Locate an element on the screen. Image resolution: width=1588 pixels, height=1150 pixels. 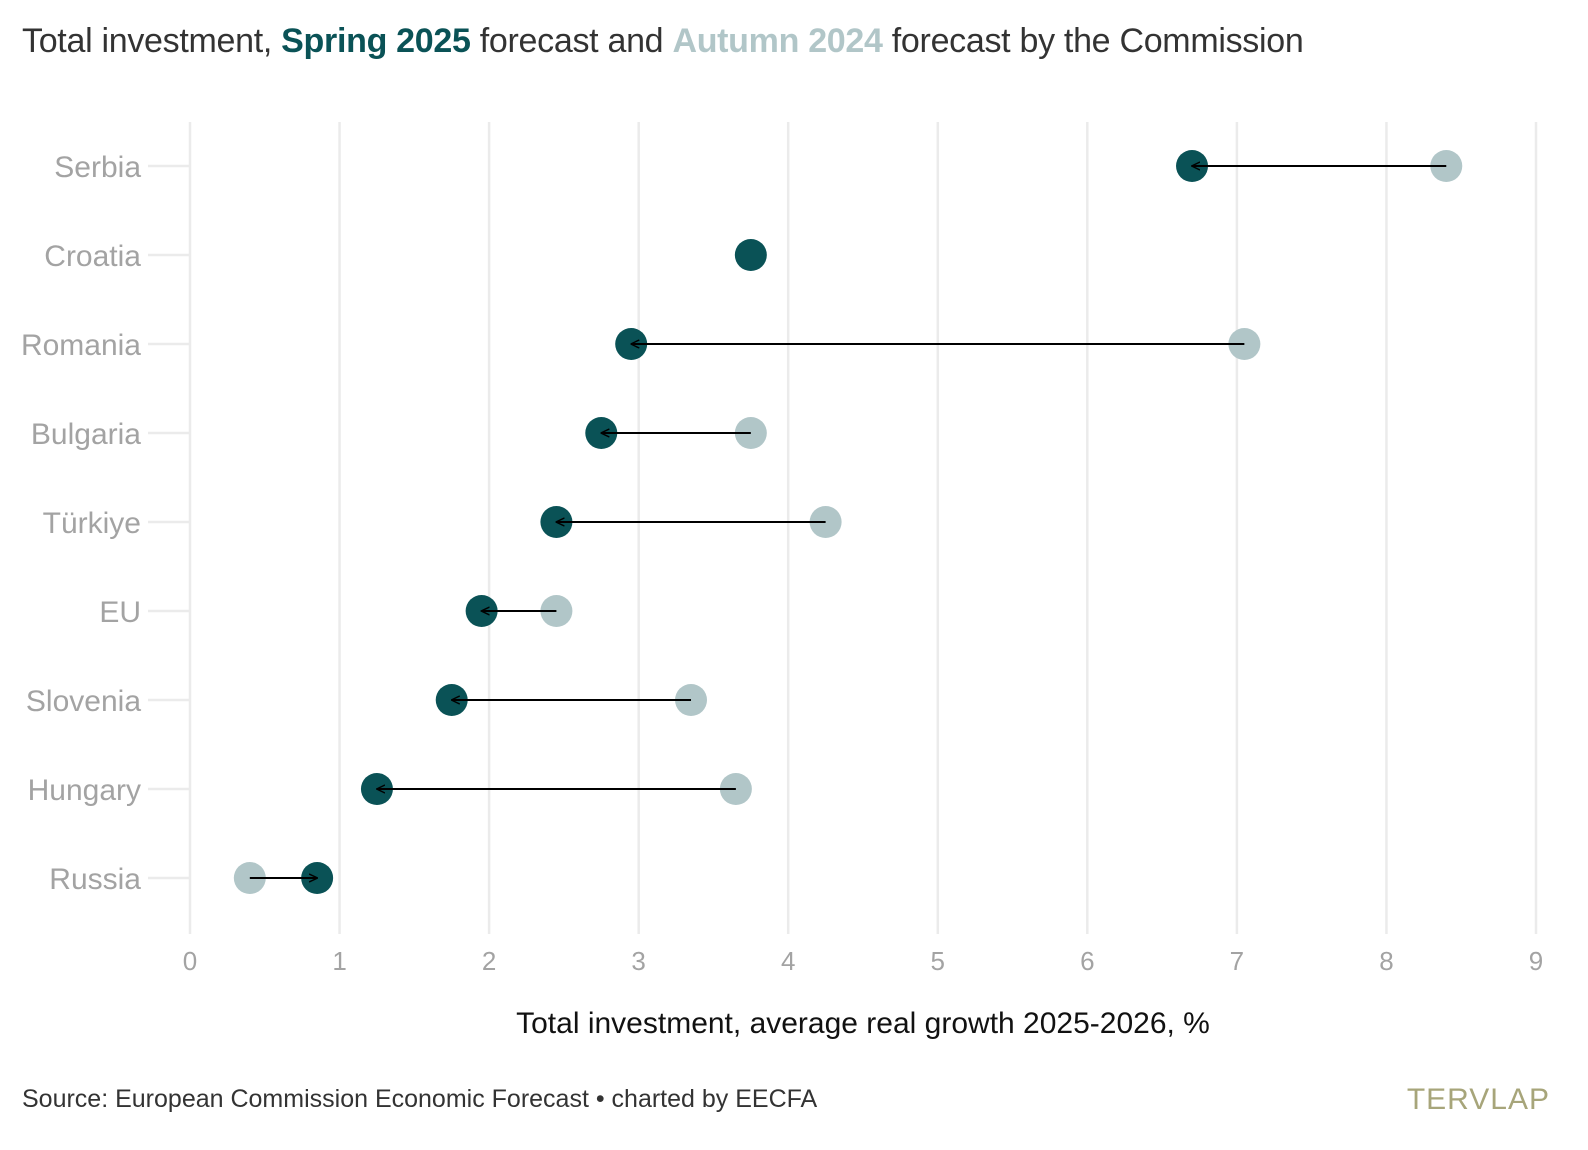
category-label: Bulgaria is located at coordinates (86, 434).